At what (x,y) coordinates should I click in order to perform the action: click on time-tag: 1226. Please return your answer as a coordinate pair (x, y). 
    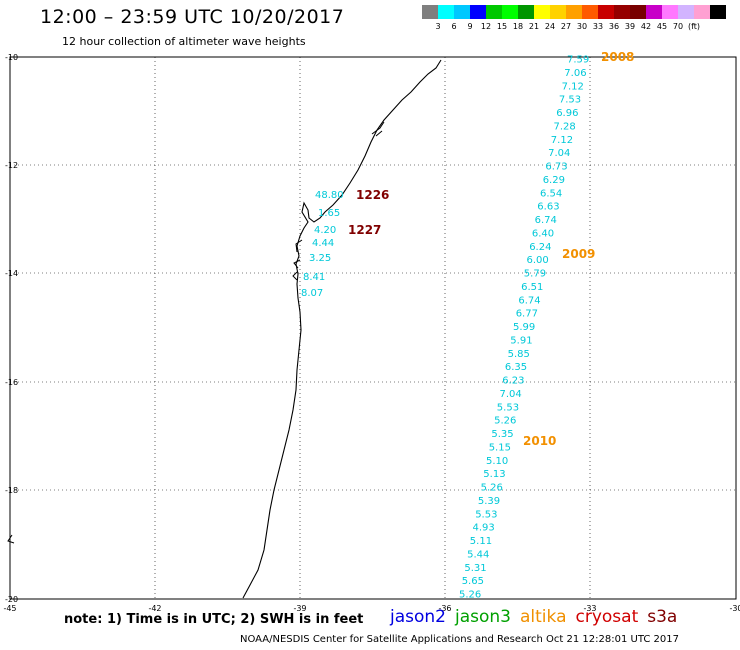
    Looking at the image, I should click on (372, 195).